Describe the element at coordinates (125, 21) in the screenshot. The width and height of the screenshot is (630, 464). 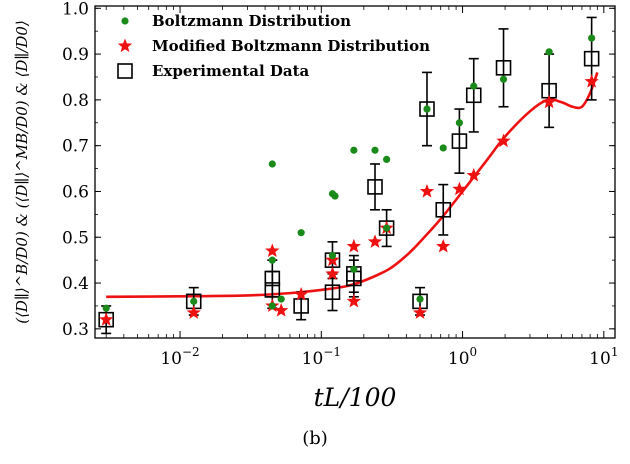
I see `legend-boltzmann-marker` at that location.